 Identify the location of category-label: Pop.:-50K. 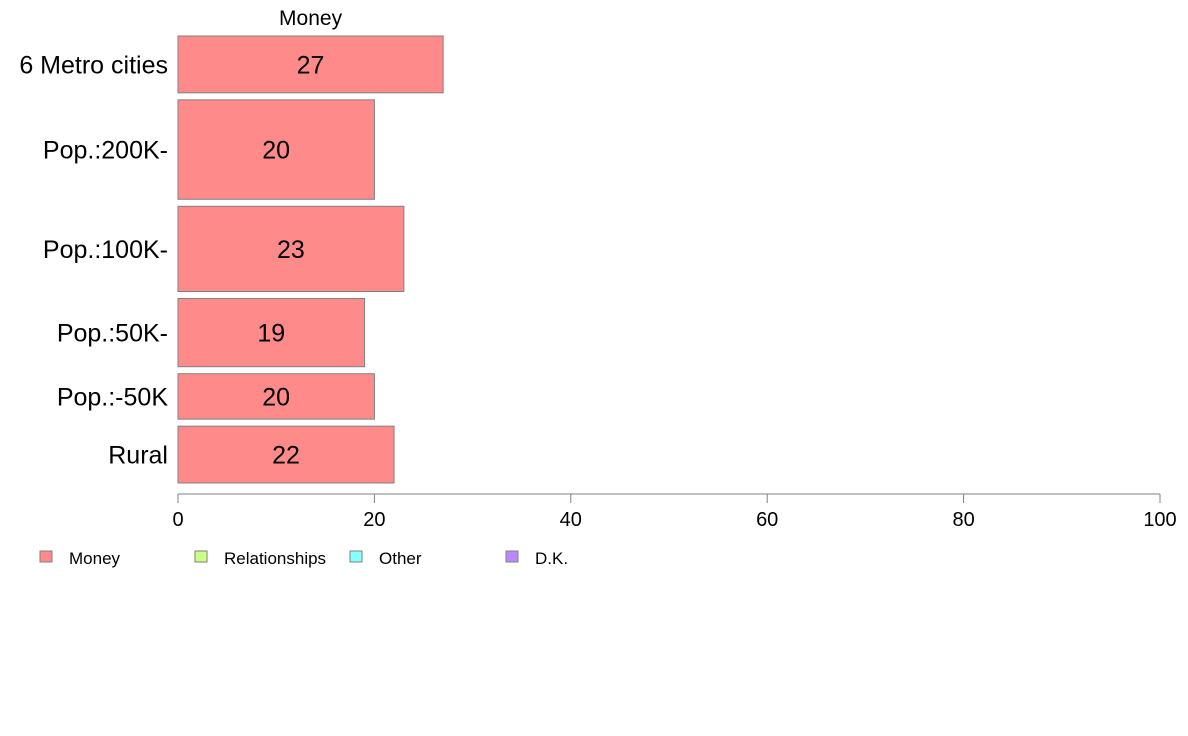
(113, 397).